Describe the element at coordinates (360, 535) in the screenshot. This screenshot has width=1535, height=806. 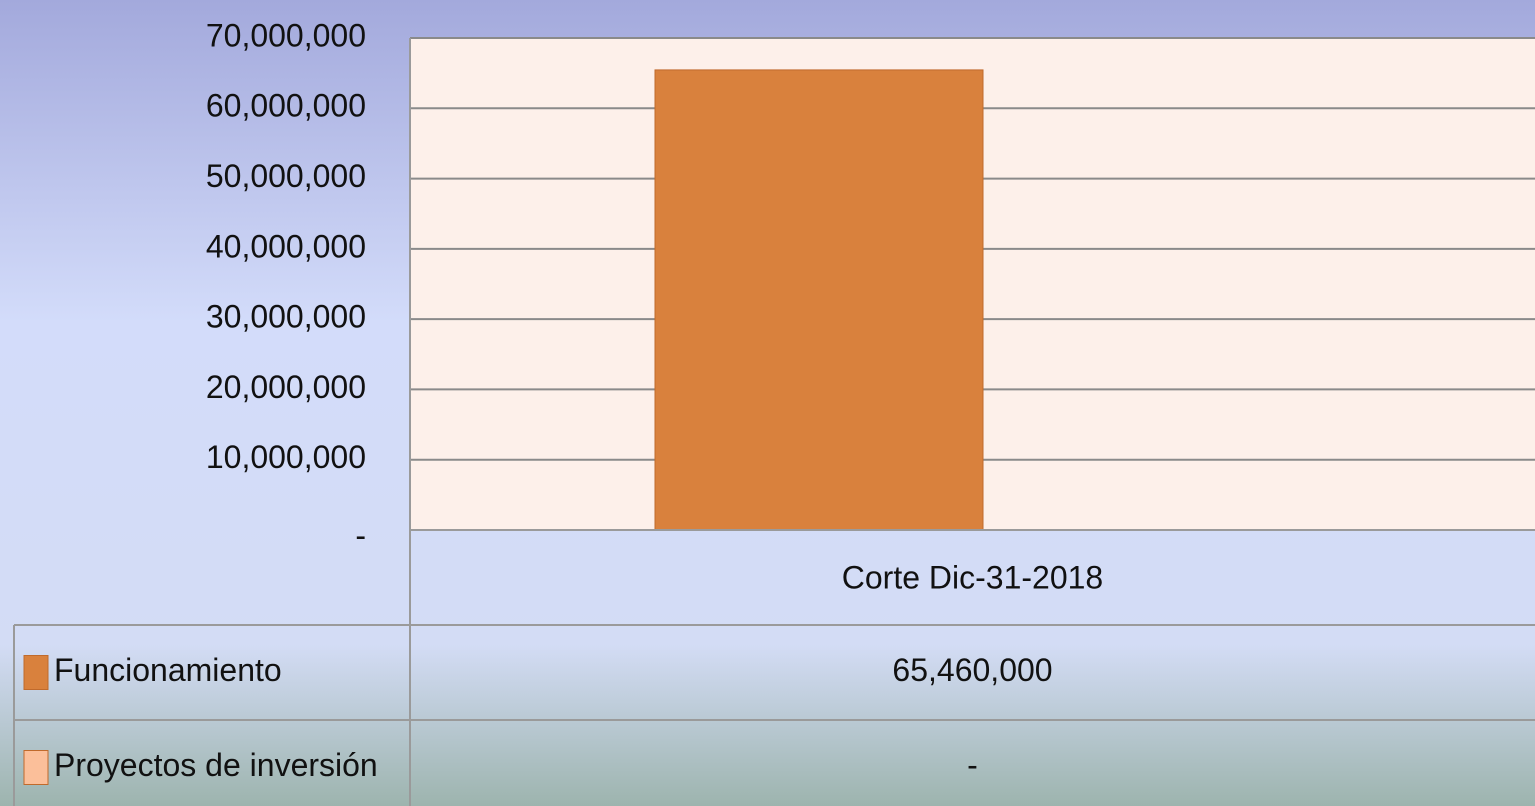
I see `y-tick-label: -` at that location.